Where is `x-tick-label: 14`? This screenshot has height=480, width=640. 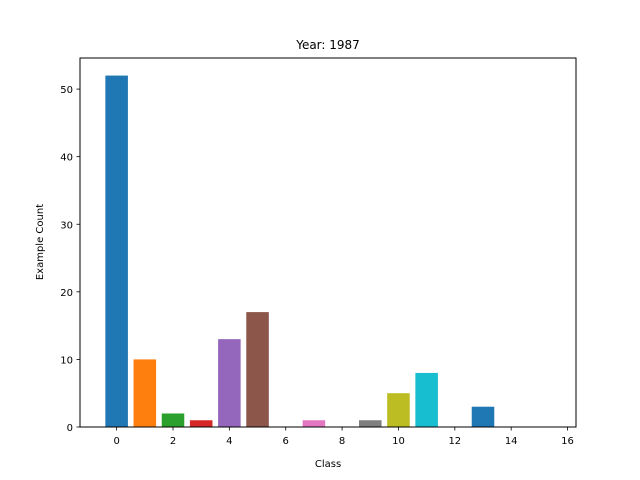 x-tick-label: 14 is located at coordinates (511, 441).